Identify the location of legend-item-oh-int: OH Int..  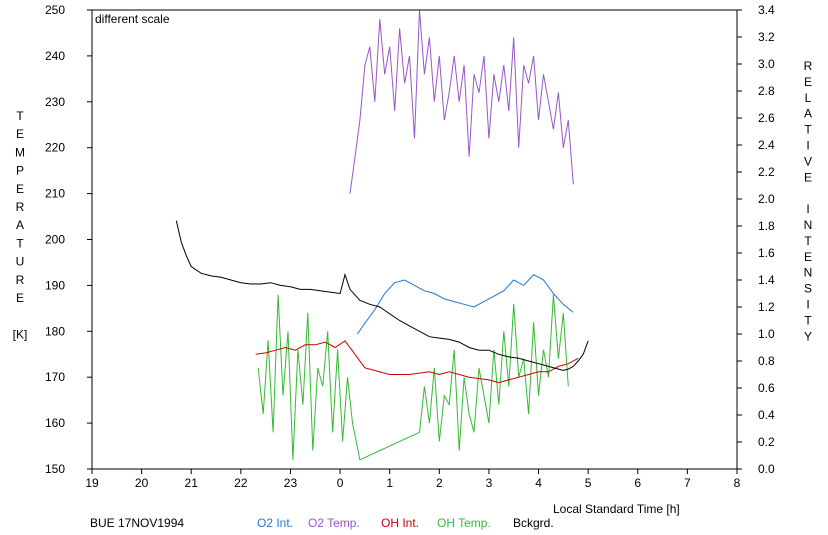
(400, 523).